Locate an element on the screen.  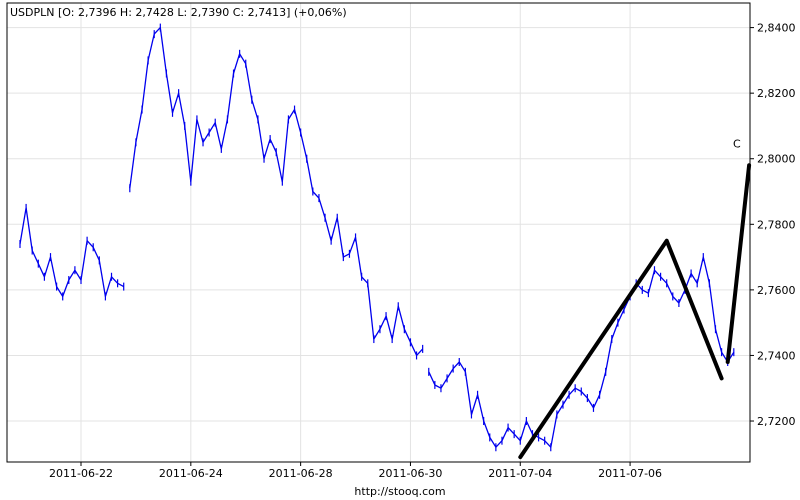
y-tick-label: 2,7400 is located at coordinates (776, 355).